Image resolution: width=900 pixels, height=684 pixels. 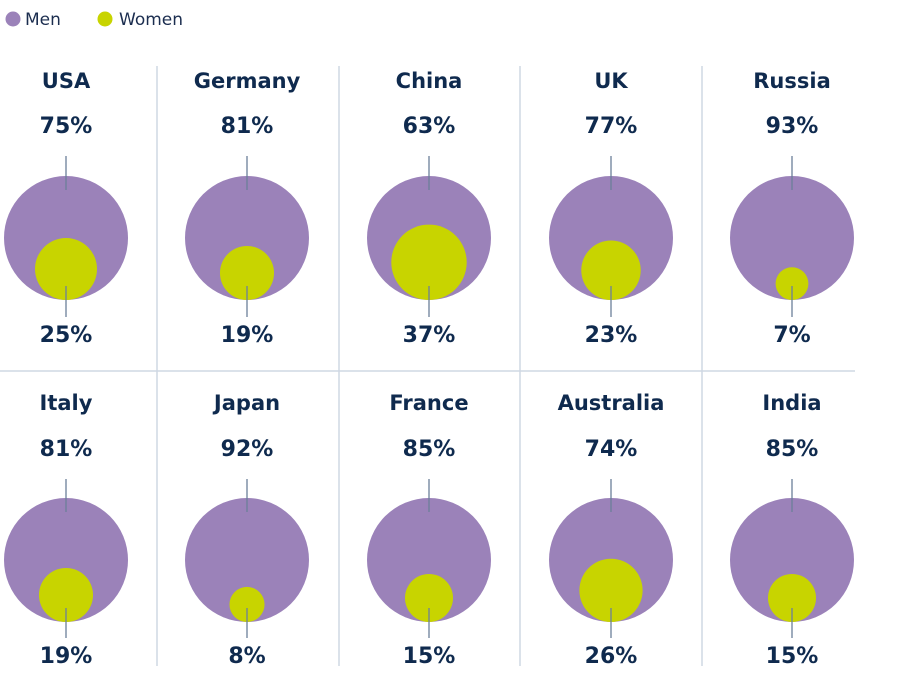 I want to click on country-label-italy: Italy, so click(x=66, y=403).